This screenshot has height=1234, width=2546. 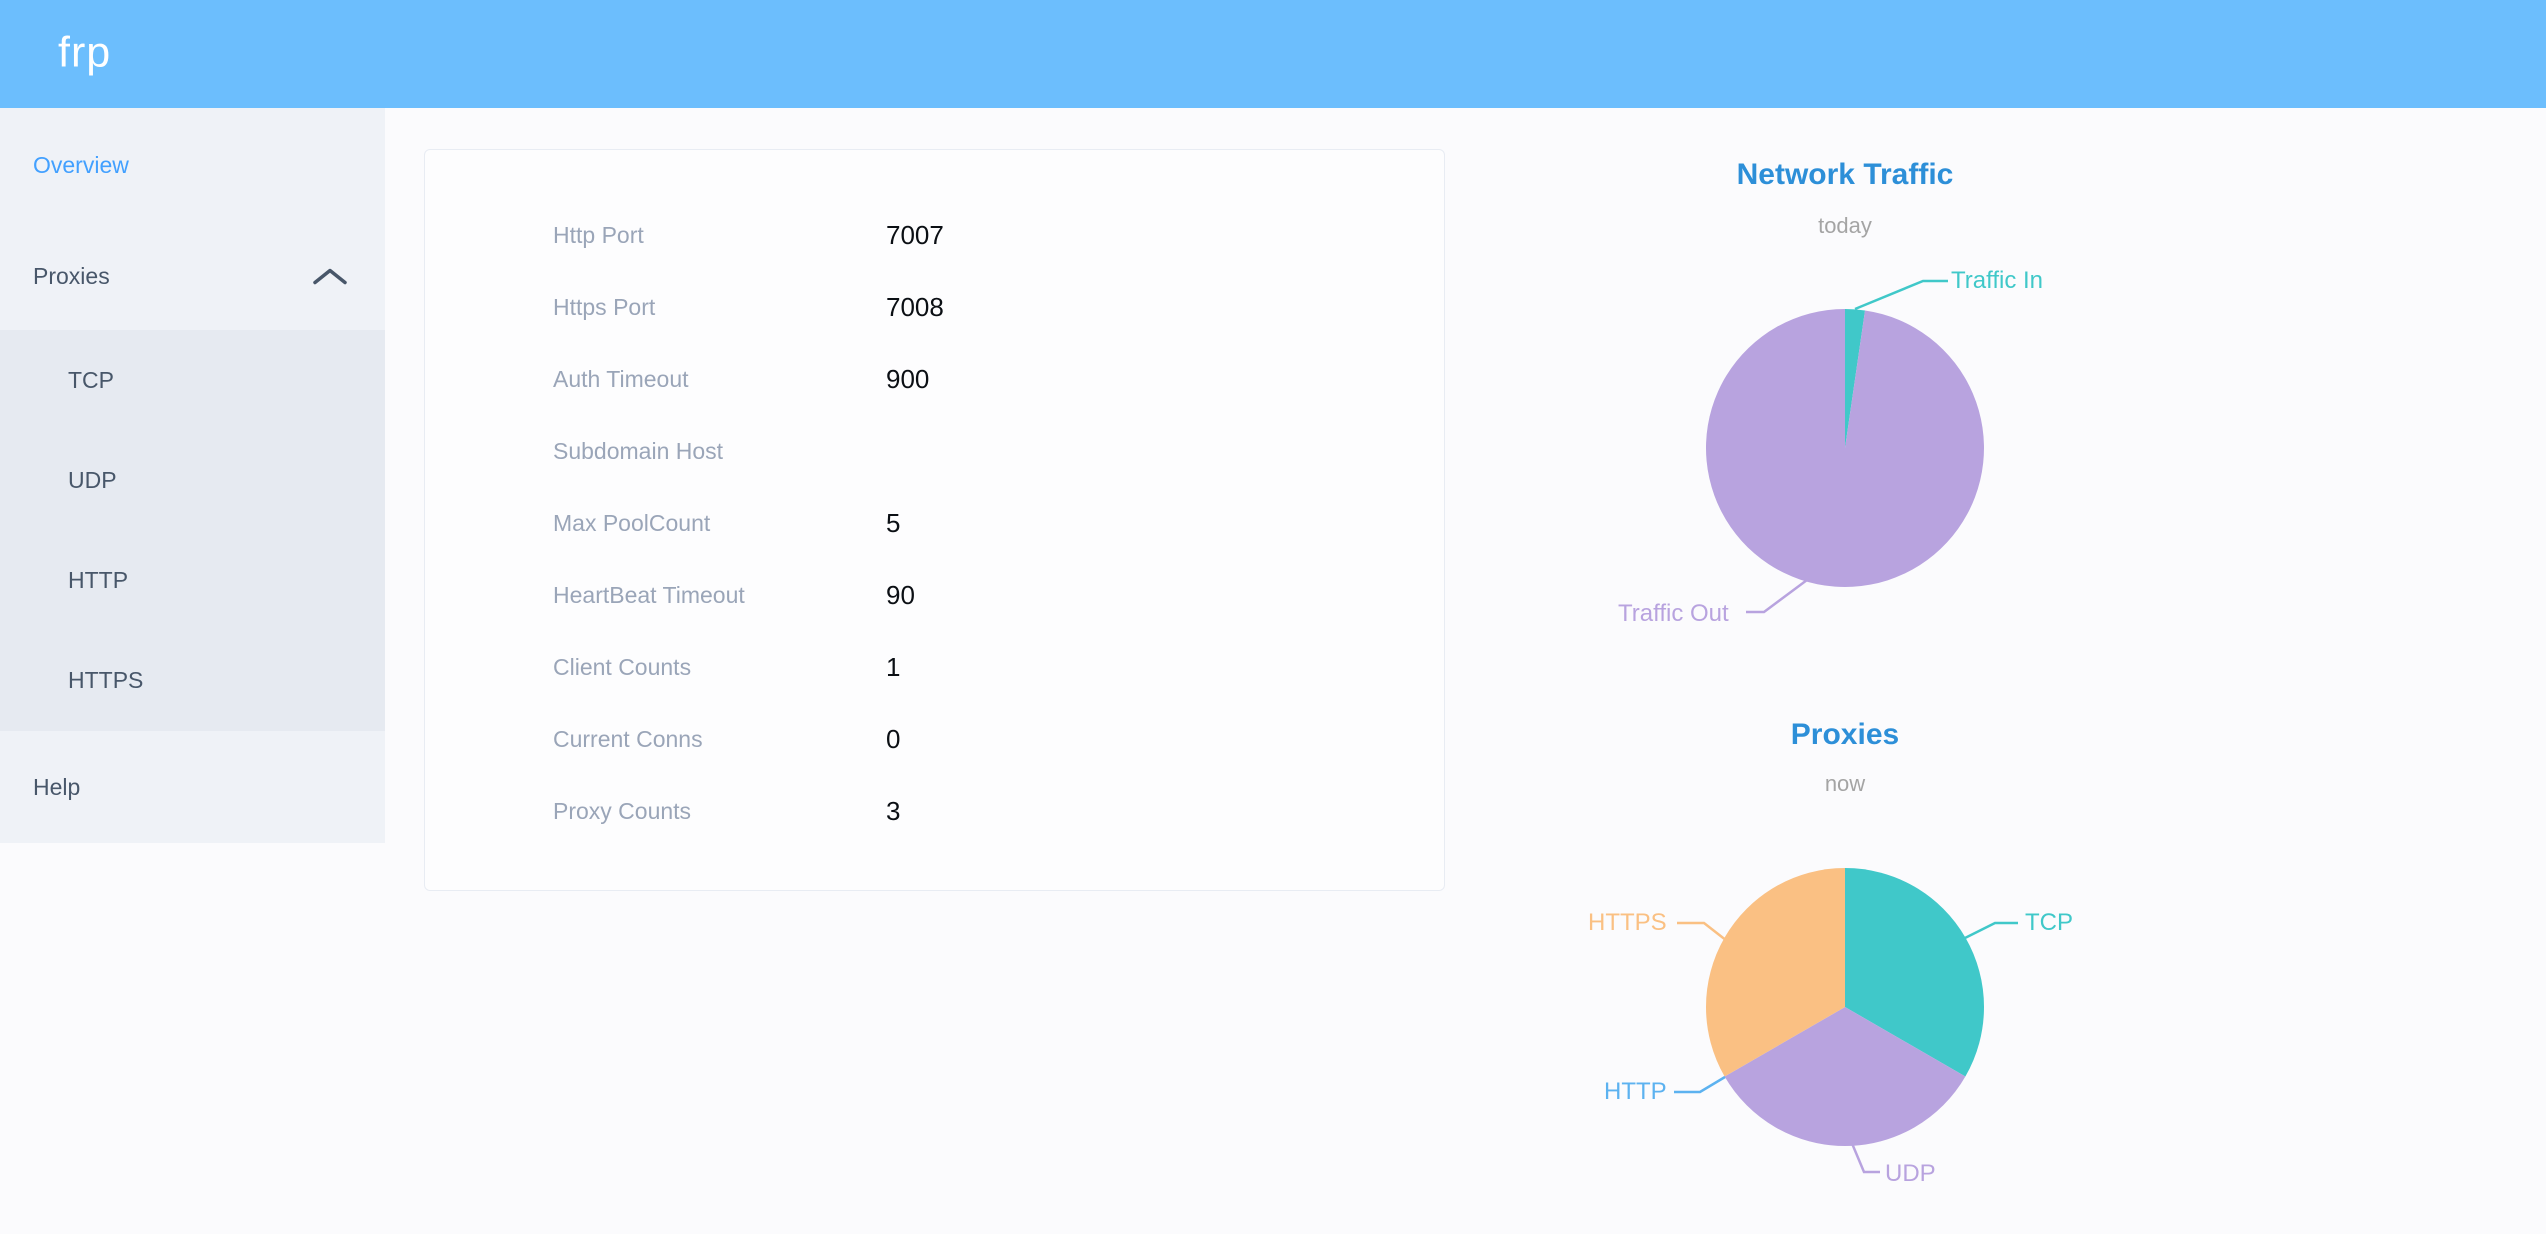 I want to click on proxies-pie, so click(x=1846, y=1021).